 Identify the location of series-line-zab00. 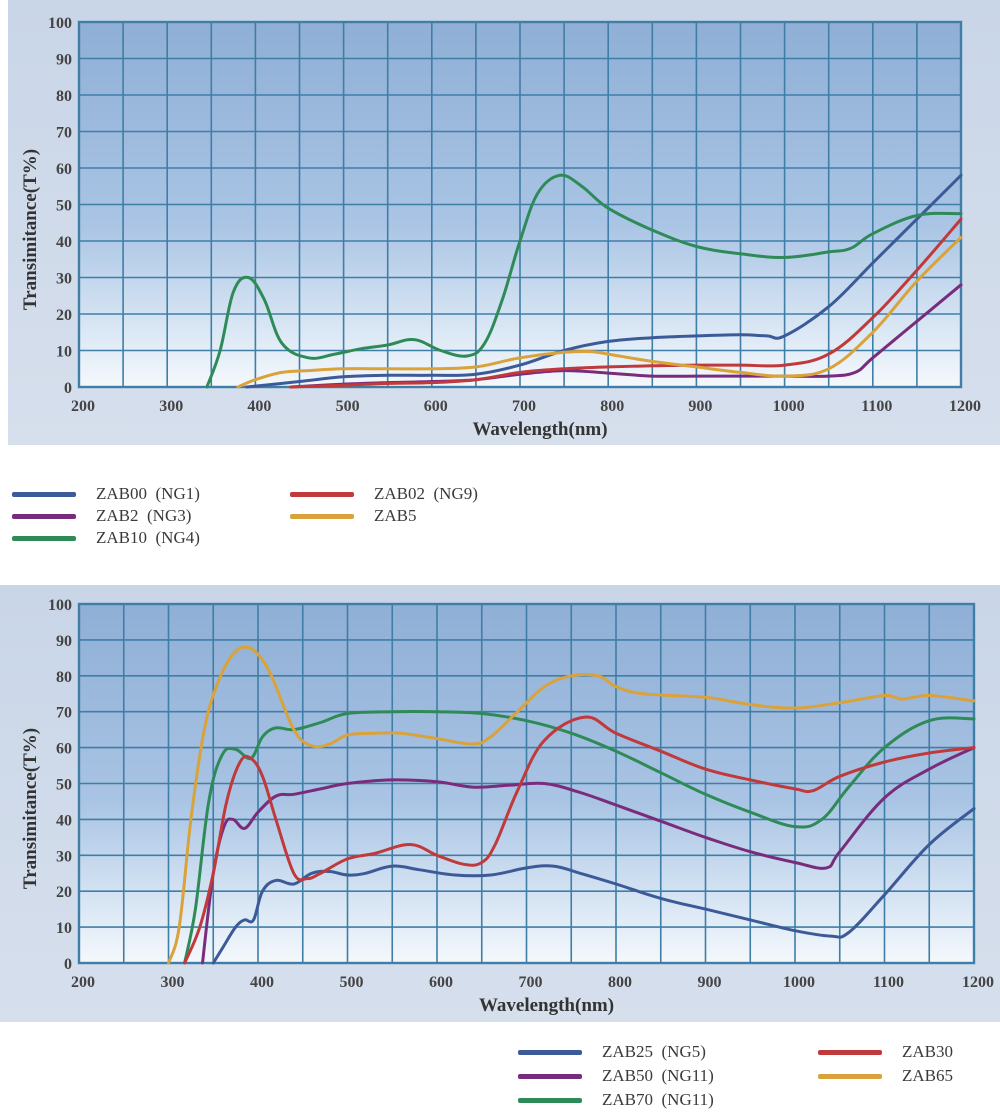
(604, 281).